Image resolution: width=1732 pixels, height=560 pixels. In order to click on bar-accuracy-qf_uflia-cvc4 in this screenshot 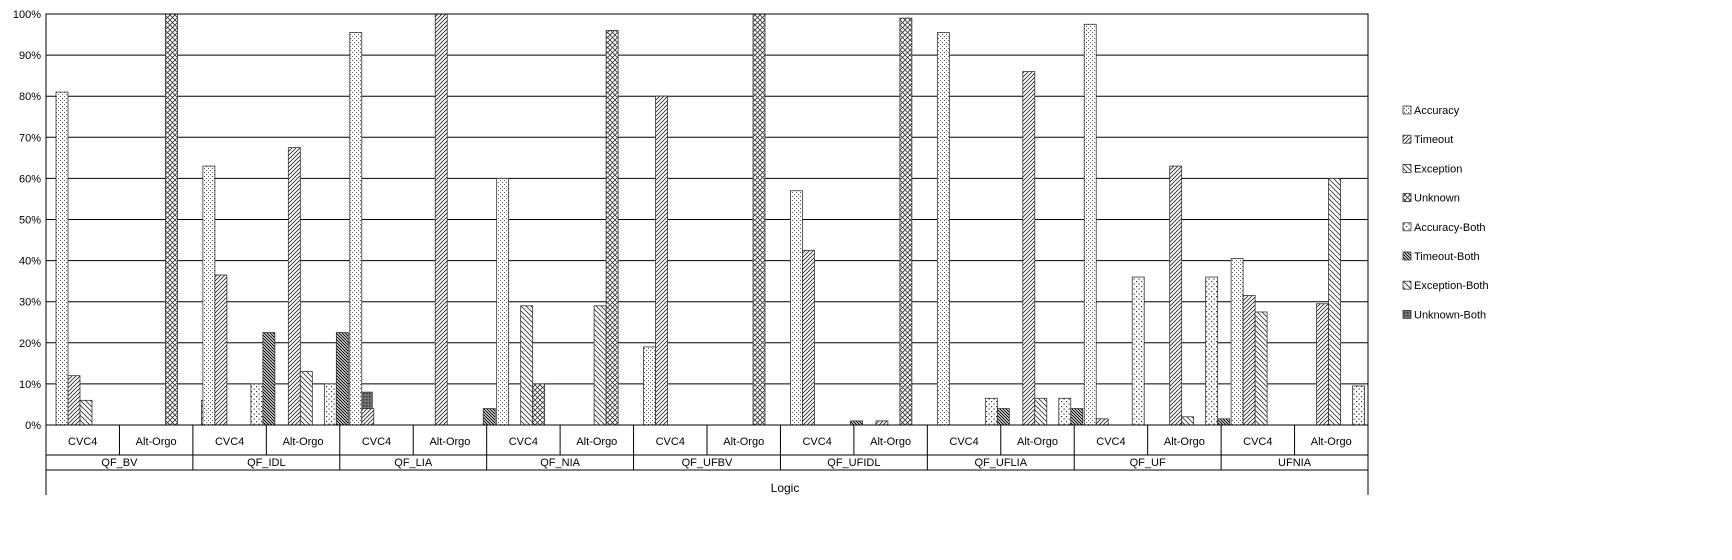, I will do `click(943, 229)`.